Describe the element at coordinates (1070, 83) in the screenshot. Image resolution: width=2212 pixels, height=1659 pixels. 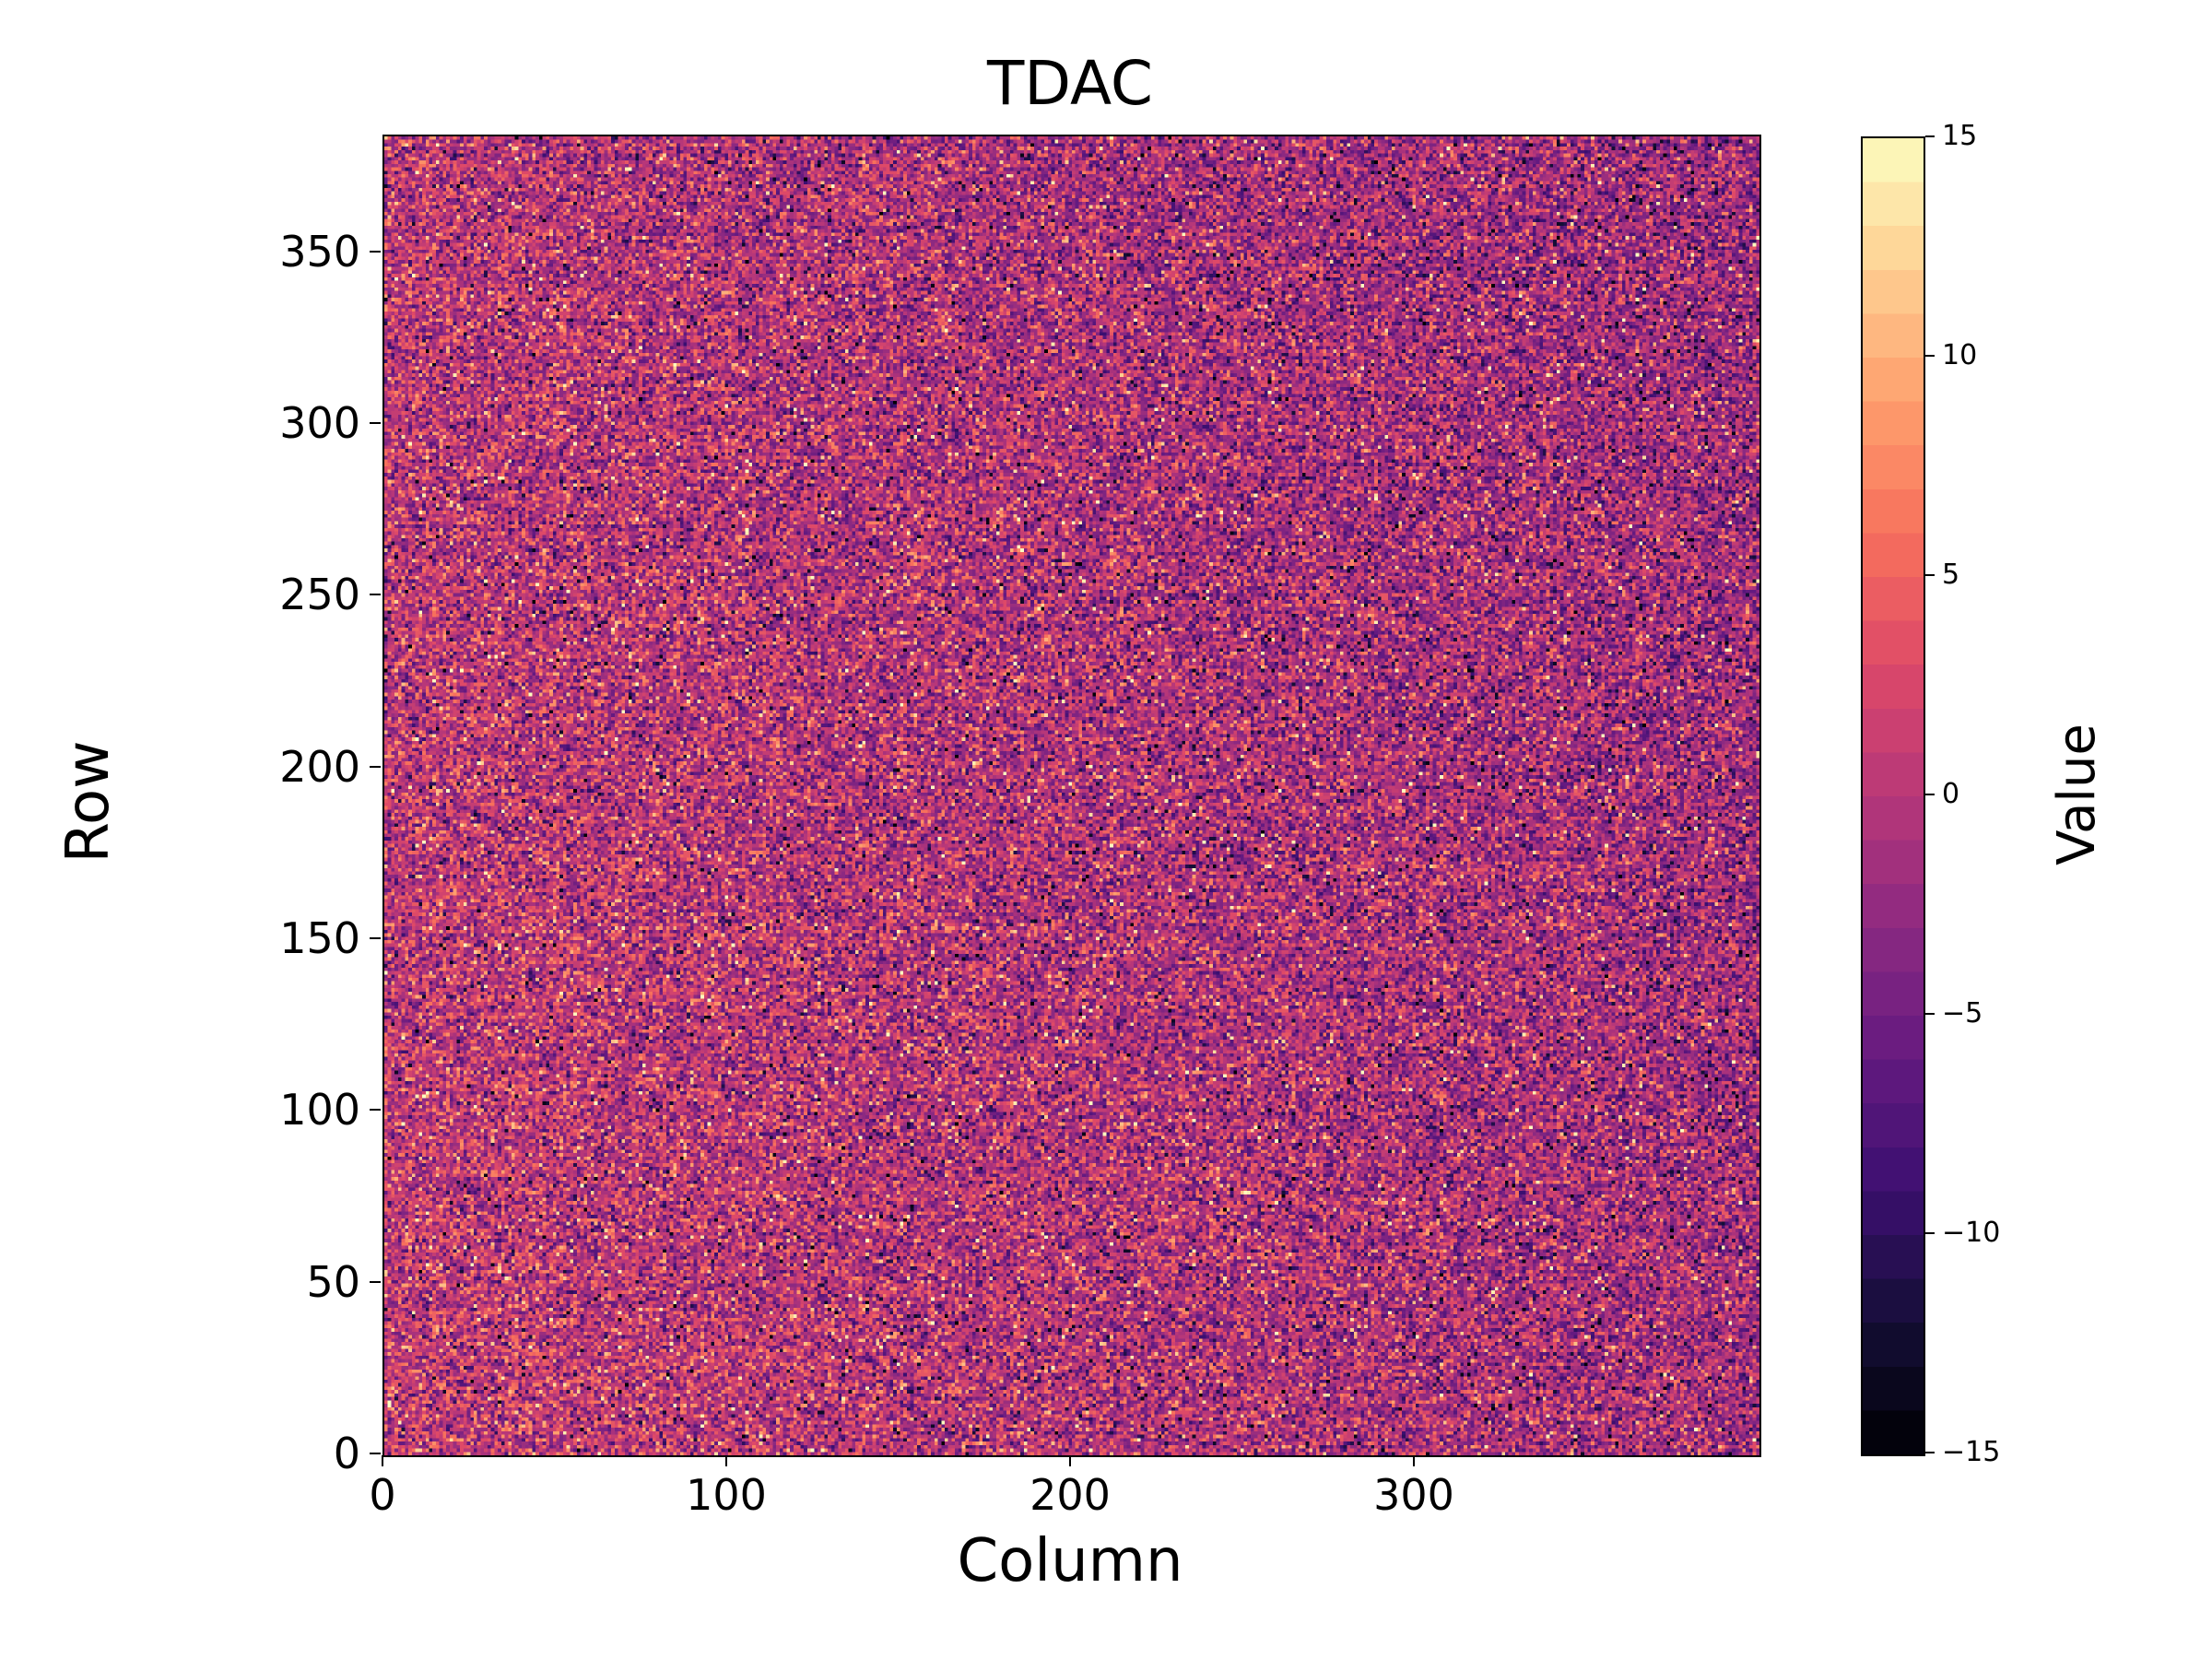
I see `plot-title: TDAC` at that location.